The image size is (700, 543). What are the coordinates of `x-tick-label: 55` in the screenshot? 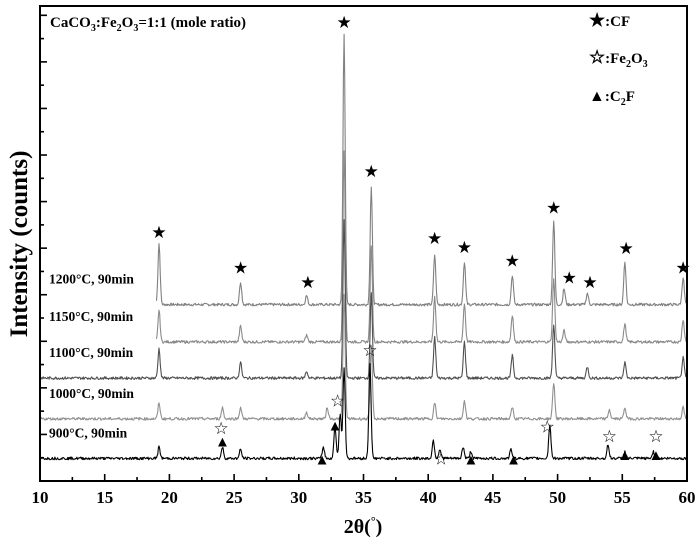 It's located at (622, 497).